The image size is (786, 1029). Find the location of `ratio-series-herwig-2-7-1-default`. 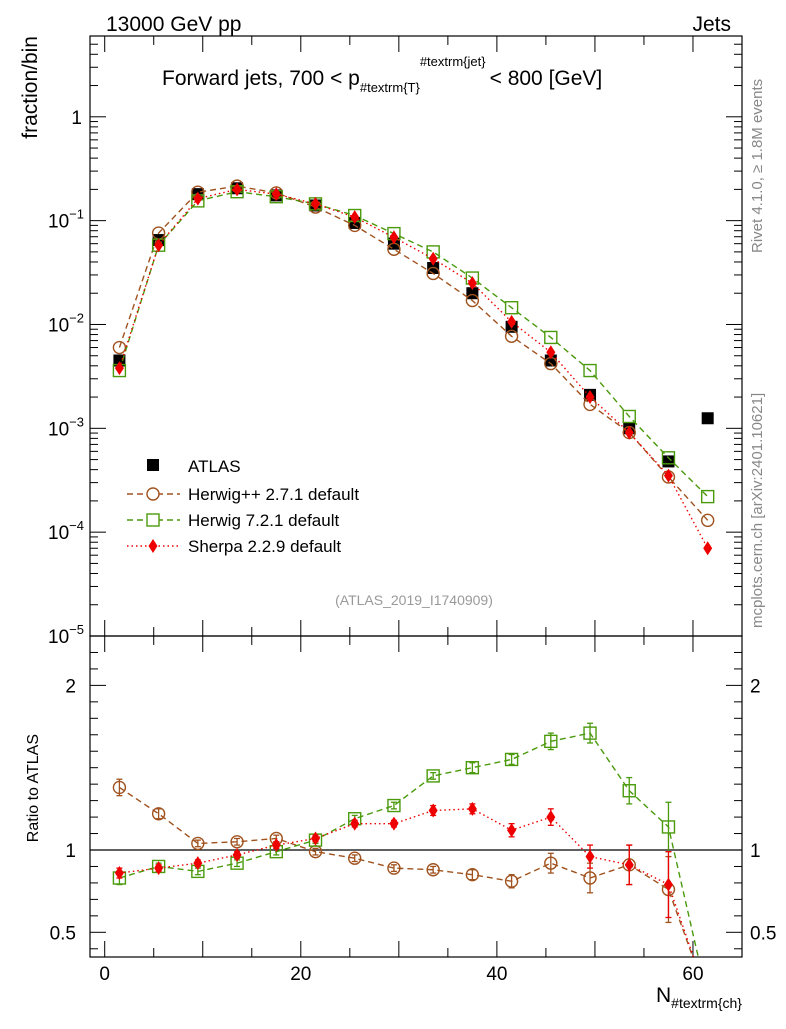

ratio-series-herwig-2-7-1-default is located at coordinates (403, 867).